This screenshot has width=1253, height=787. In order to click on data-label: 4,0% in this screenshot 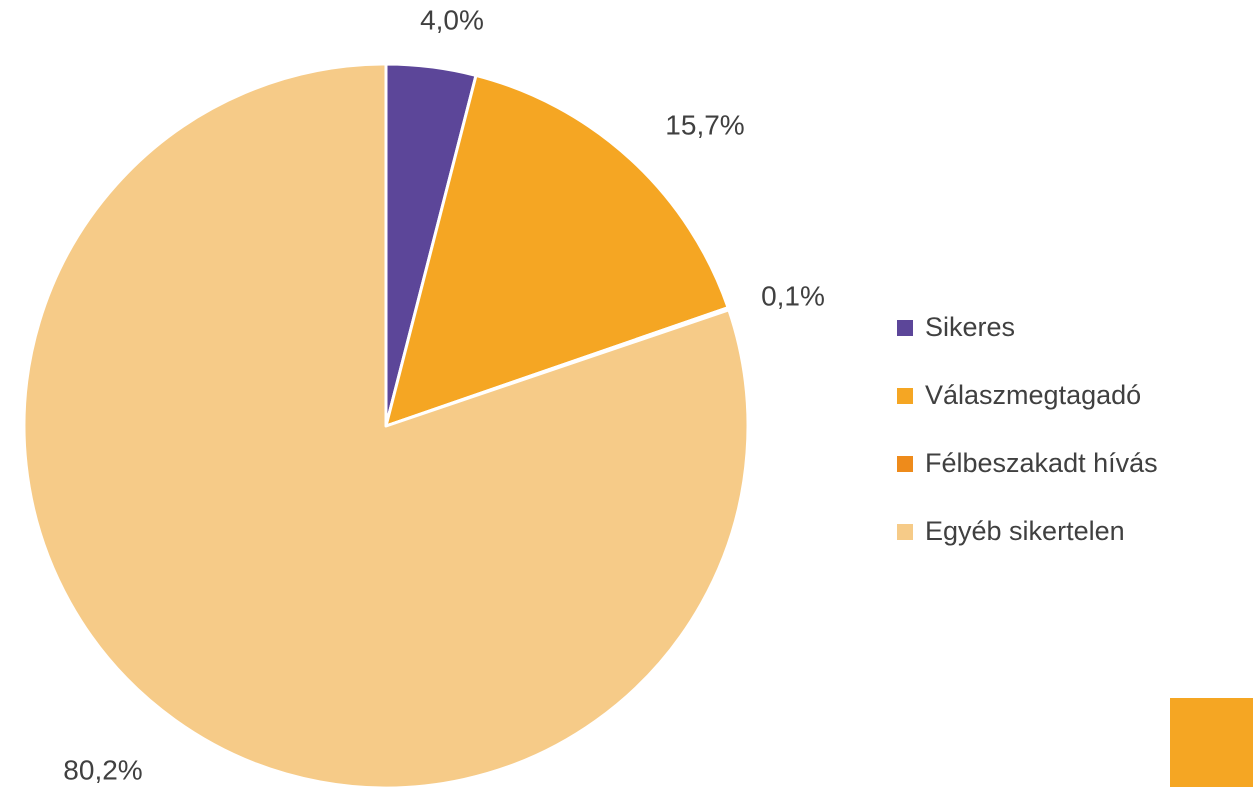, I will do `click(452, 19)`.